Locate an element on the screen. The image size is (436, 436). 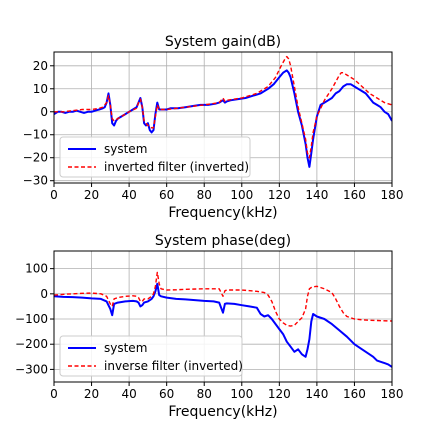
legend-label: inverted filter (inverted) is located at coordinates (176, 167).